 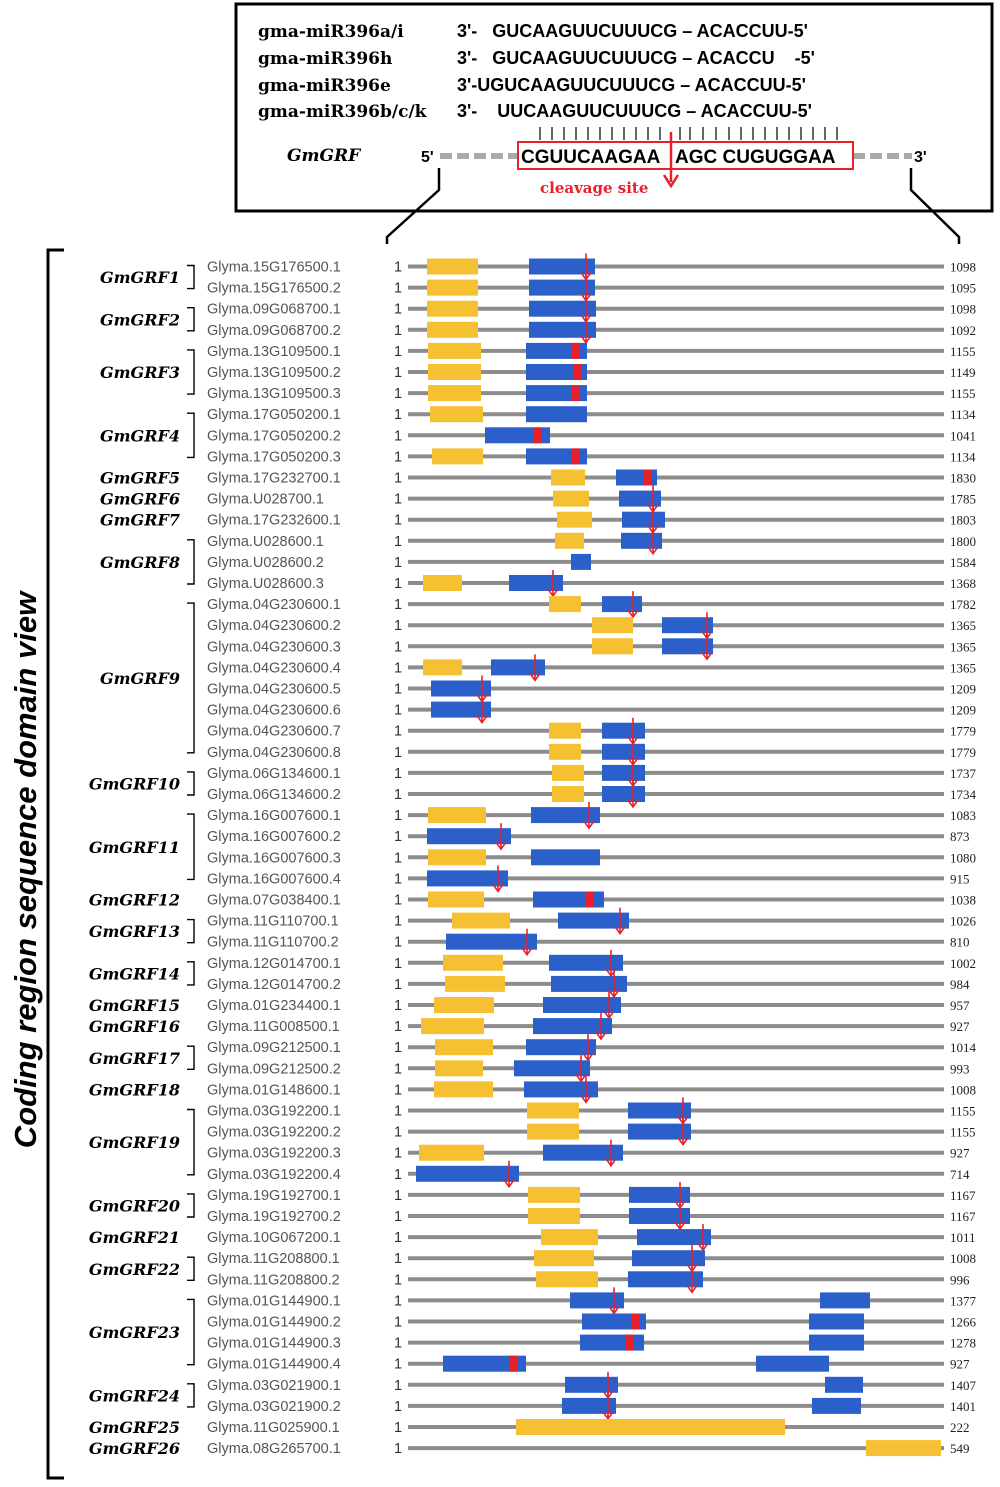 What do you see at coordinates (274, 1048) in the screenshot?
I see `transcript-id: Glyma.09G212500.1` at bounding box center [274, 1048].